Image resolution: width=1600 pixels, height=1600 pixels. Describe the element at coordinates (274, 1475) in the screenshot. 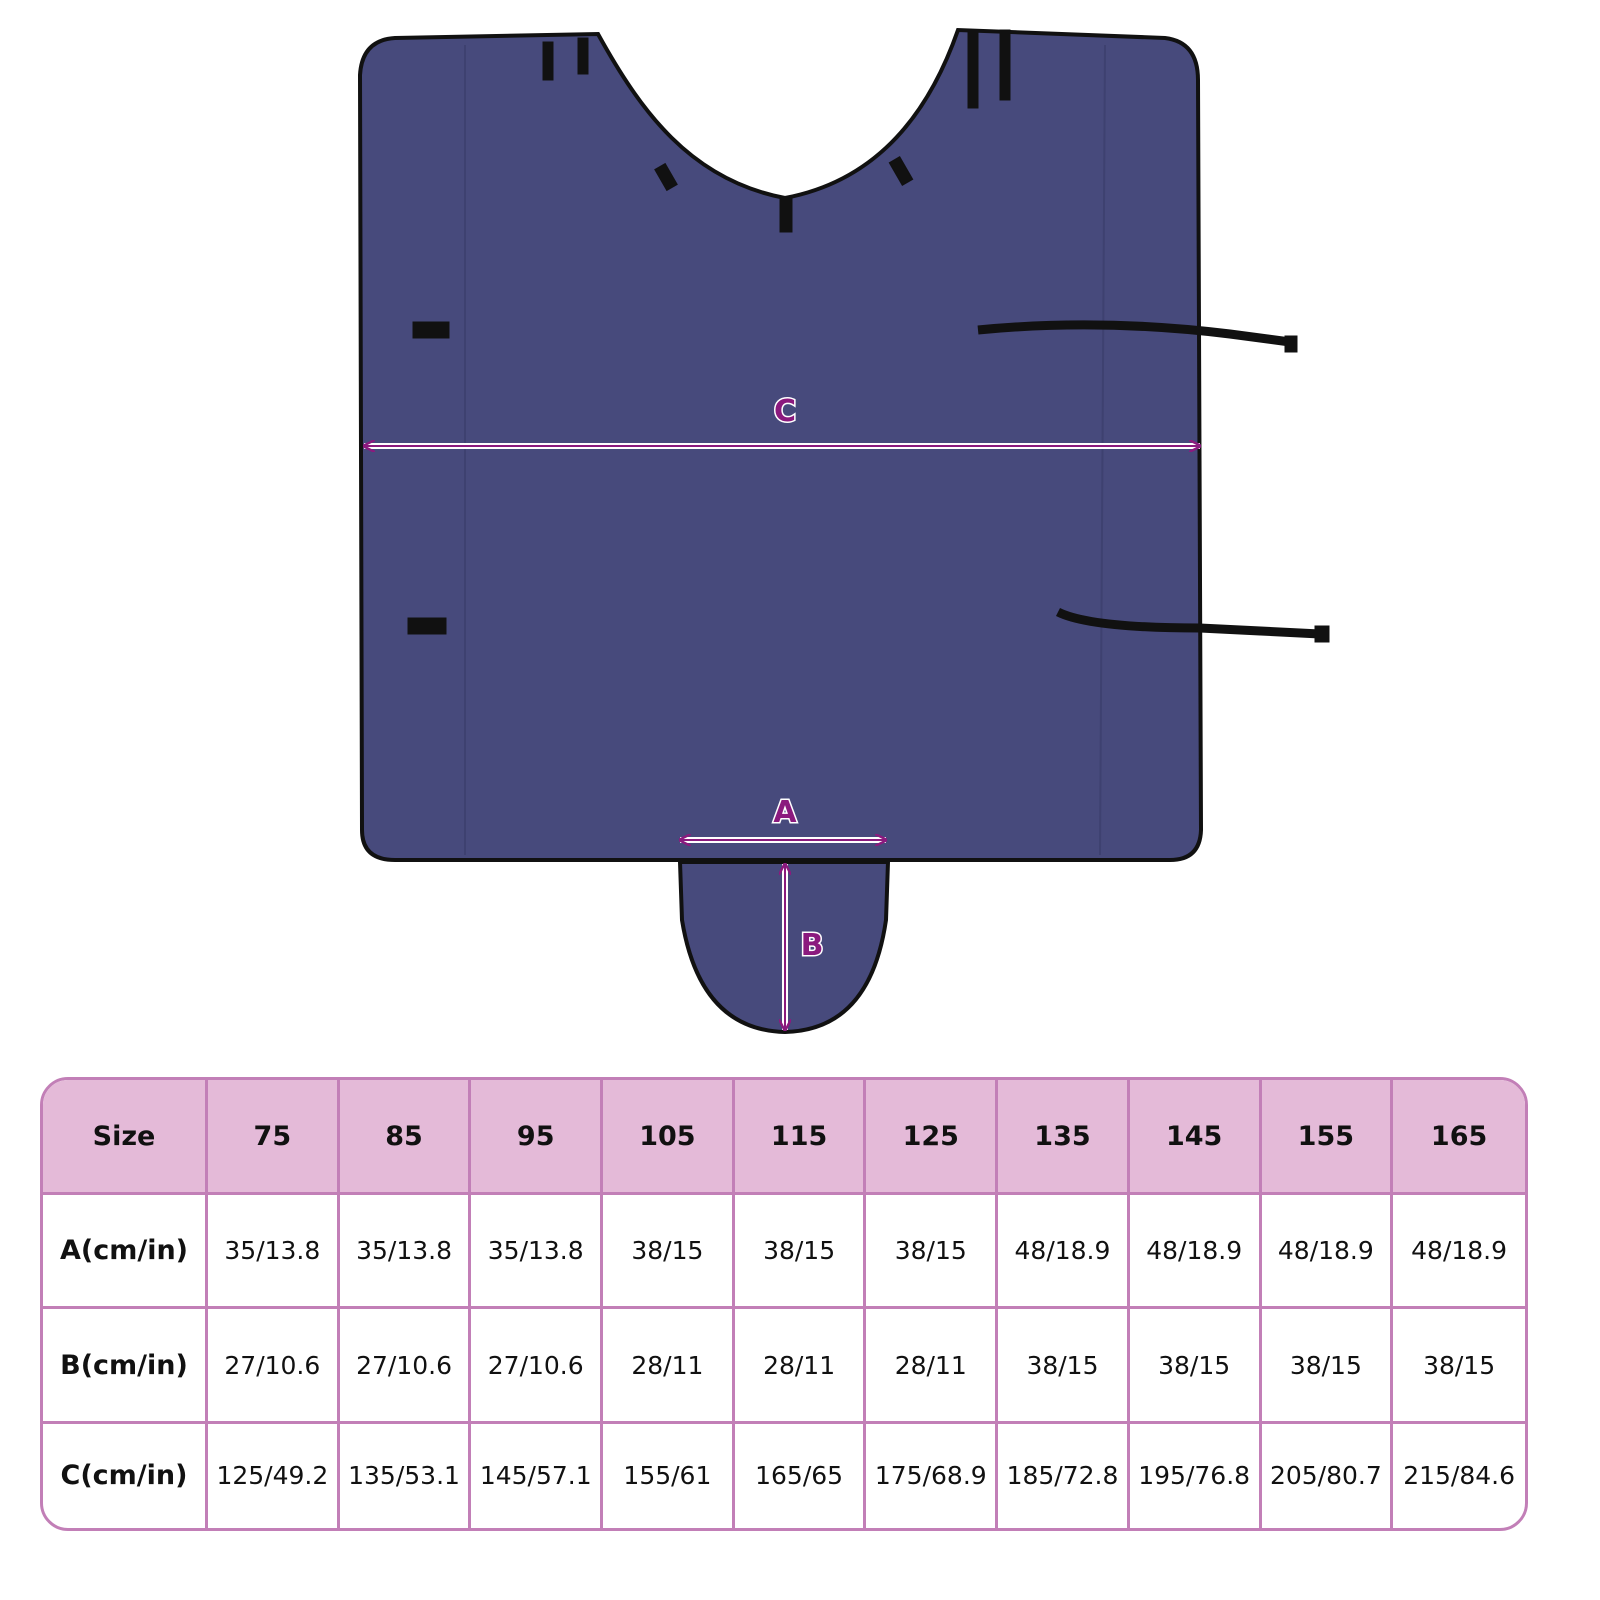

I see `table-cell: 125/49.2` at that location.